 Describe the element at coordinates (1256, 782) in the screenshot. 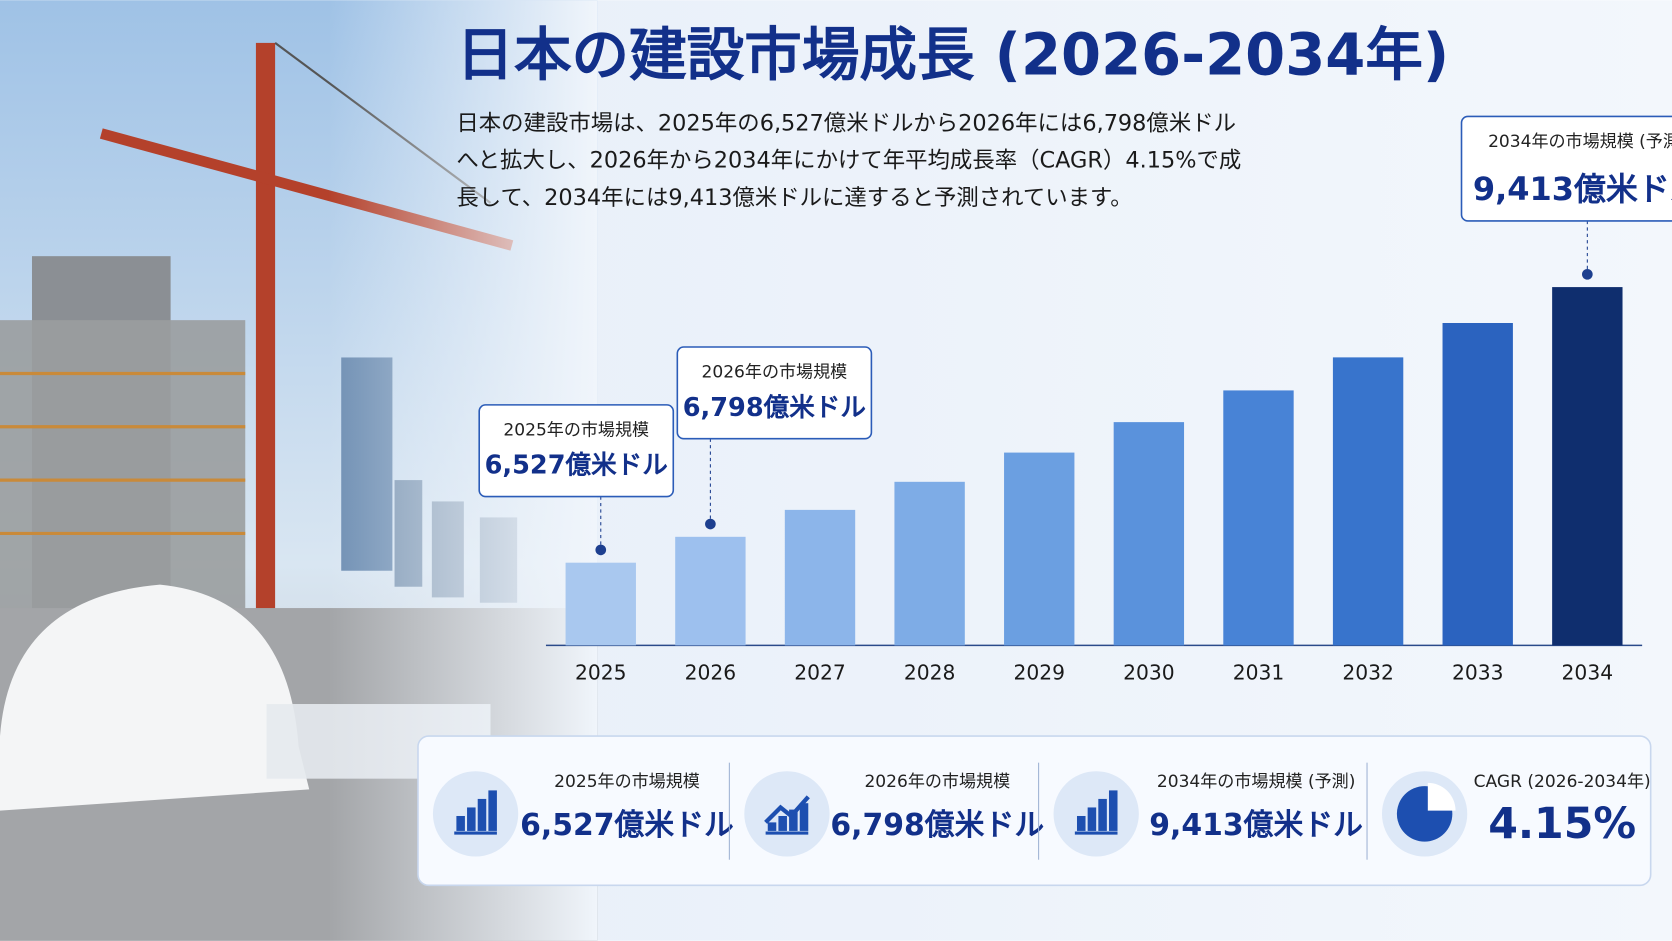

I see `stat-label: 2034年の市場規模 (予測)` at that location.